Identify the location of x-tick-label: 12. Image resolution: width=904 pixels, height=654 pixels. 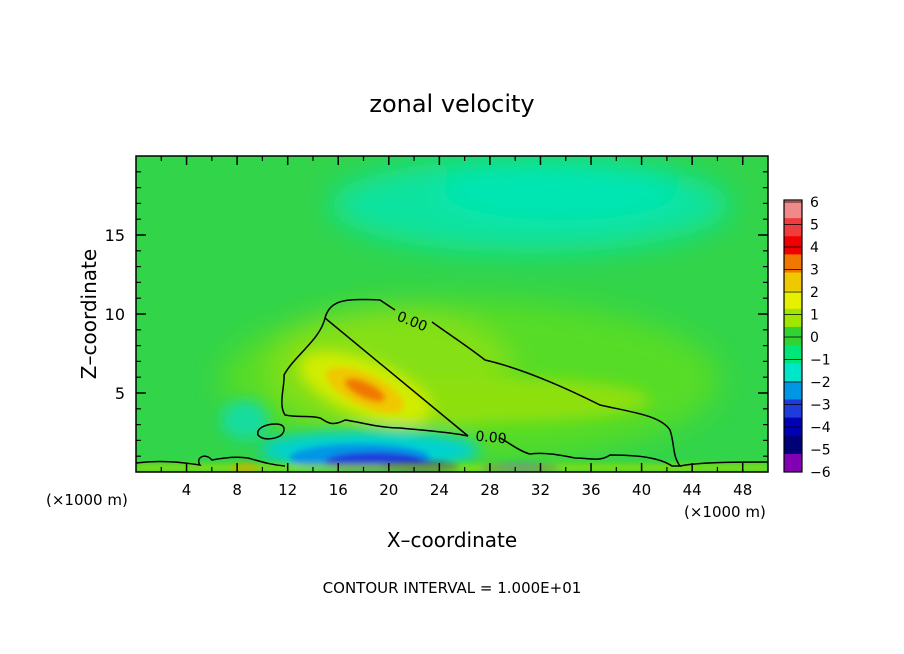
(287, 490).